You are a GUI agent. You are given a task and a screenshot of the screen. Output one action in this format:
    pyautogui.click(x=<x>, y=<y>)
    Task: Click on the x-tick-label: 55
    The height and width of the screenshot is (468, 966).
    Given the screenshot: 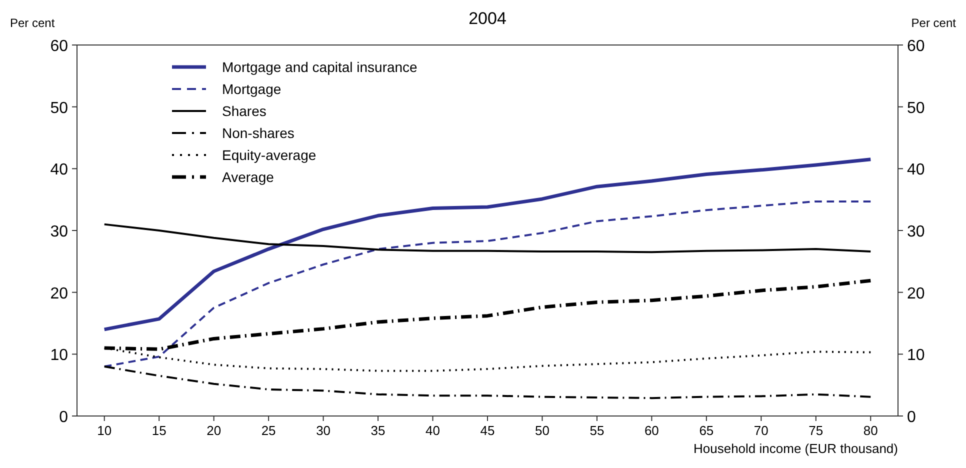 What is the action you would take?
    pyautogui.click(x=597, y=430)
    